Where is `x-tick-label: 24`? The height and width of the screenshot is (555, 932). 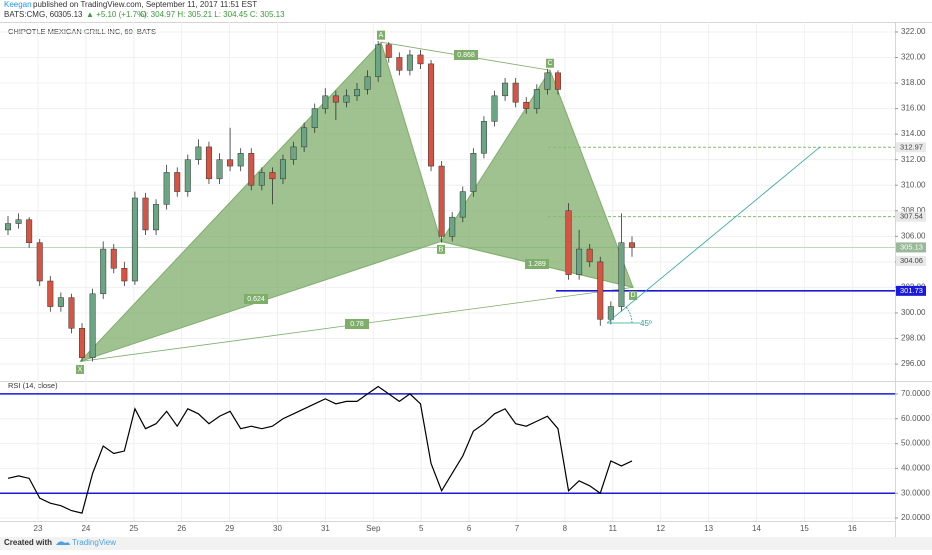 x-tick-label: 24 is located at coordinates (85, 528).